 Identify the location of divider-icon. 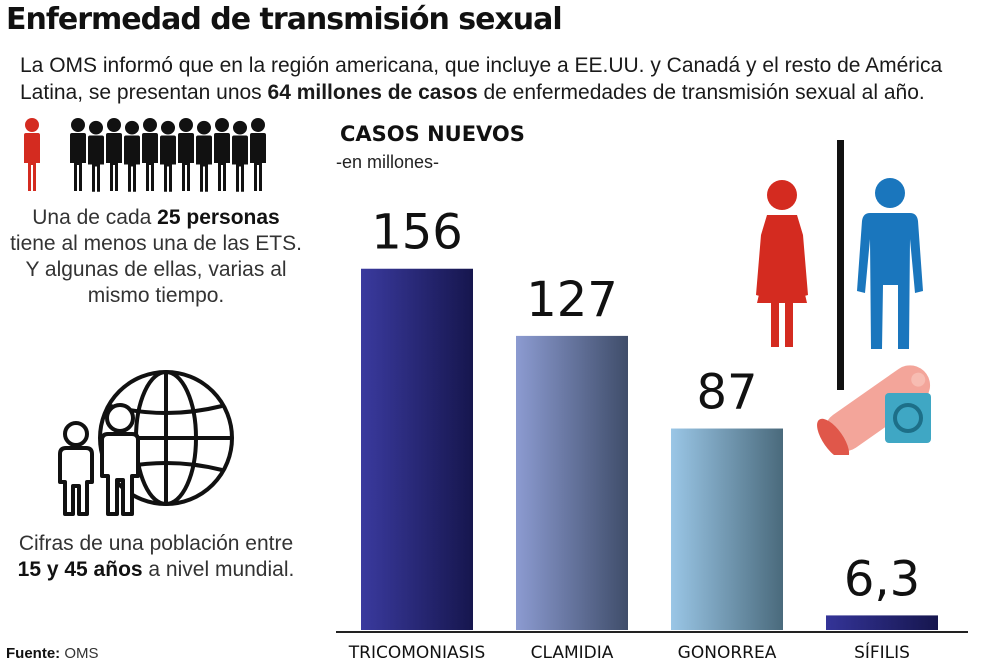
(840, 265).